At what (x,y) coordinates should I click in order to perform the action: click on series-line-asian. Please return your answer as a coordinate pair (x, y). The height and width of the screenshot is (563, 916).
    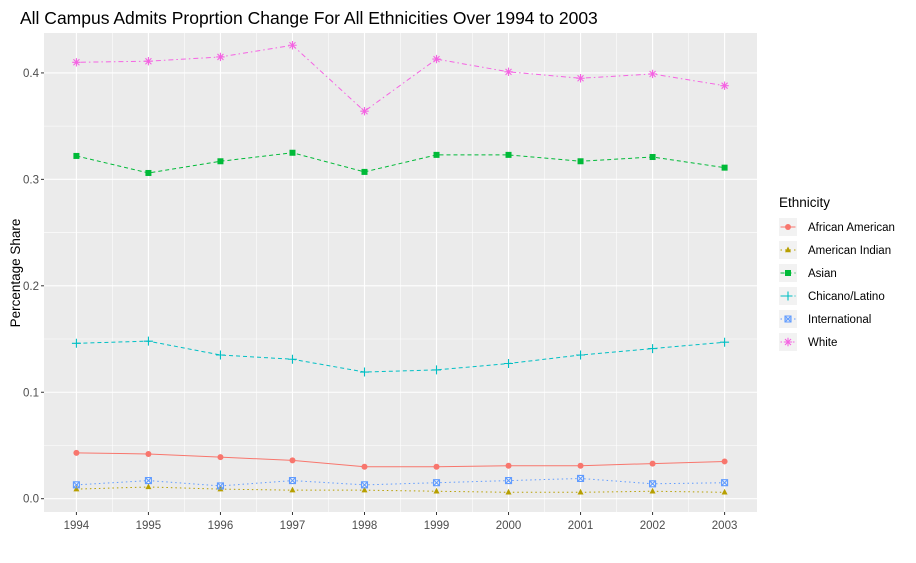
    Looking at the image, I should click on (400, 163).